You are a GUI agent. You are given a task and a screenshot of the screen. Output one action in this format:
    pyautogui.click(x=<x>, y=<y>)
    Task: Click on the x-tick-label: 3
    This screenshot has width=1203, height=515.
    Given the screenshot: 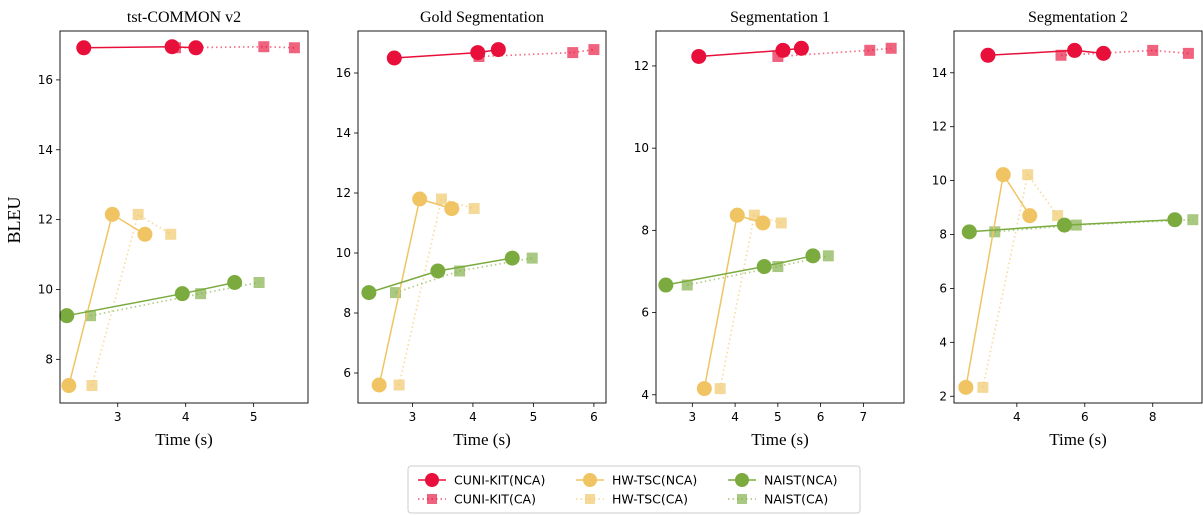 What is the action you would take?
    pyautogui.click(x=118, y=417)
    